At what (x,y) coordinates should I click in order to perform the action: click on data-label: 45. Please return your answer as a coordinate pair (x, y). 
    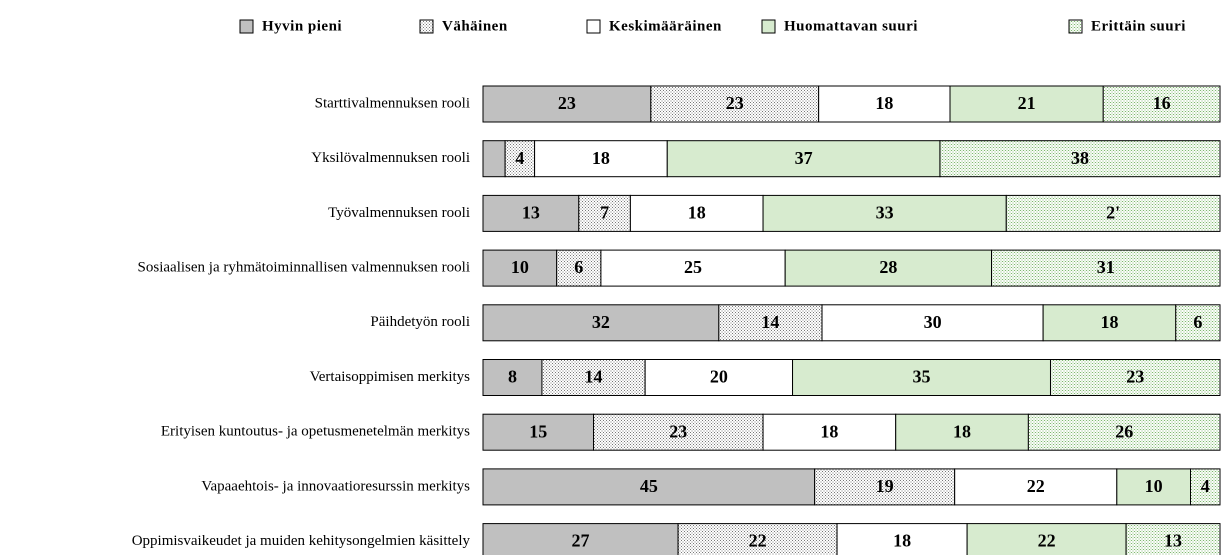
    Looking at the image, I should click on (649, 486).